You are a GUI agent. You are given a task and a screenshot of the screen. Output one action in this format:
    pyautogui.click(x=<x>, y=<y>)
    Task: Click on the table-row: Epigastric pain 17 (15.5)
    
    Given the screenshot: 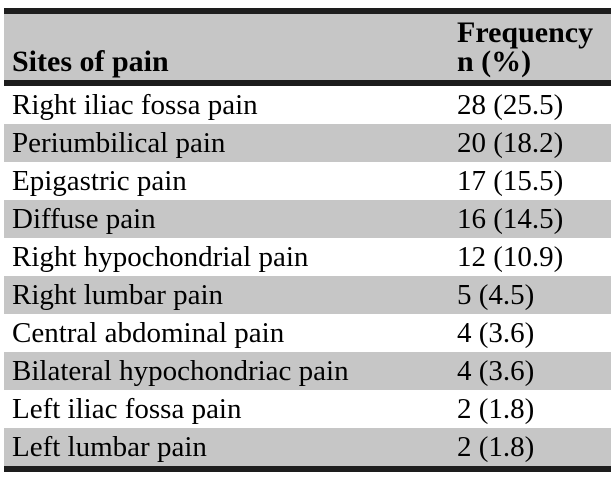 What is the action you would take?
    pyautogui.click(x=307, y=181)
    